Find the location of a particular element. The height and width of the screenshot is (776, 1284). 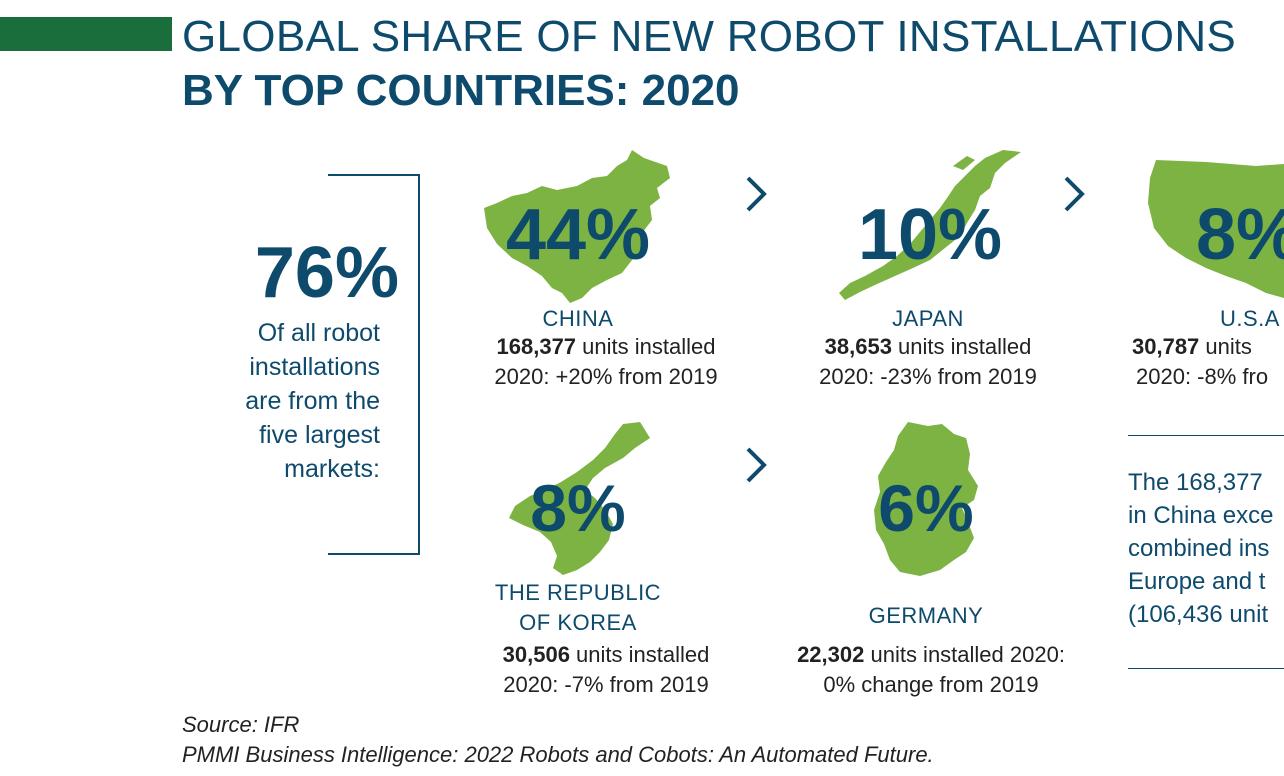

korea-label-line: OF KOREA is located at coordinates (578, 622).